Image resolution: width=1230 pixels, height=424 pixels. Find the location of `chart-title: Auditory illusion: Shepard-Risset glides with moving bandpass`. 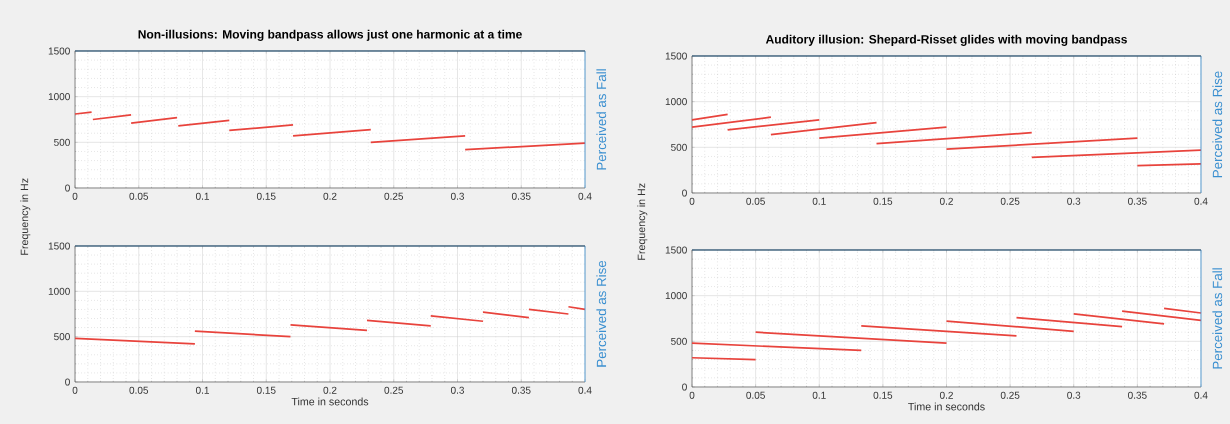

chart-title: Auditory illusion: Shepard-Risset glides with moving bandpass is located at coordinates (946, 40).